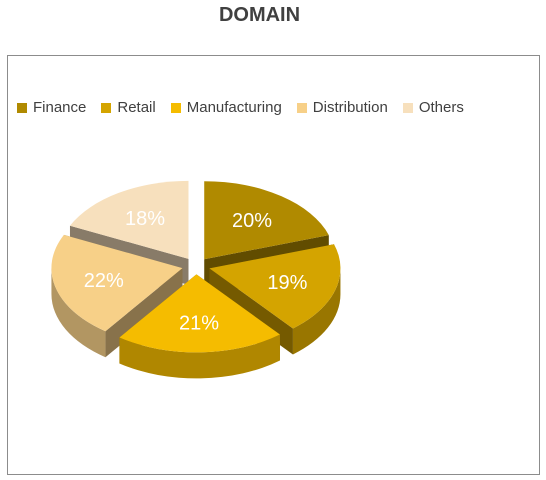 The width and height of the screenshot is (546, 480). What do you see at coordinates (259, 15) in the screenshot?
I see `chart-title: DOMAIN` at bounding box center [259, 15].